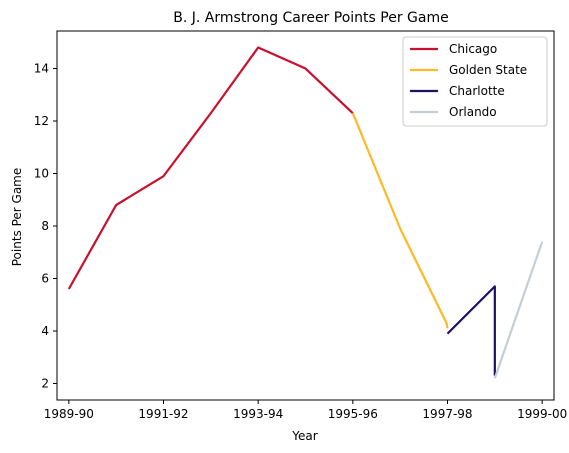 The height and width of the screenshot is (453, 569). I want to click on x-tick-label: 1999-00, so click(542, 414).